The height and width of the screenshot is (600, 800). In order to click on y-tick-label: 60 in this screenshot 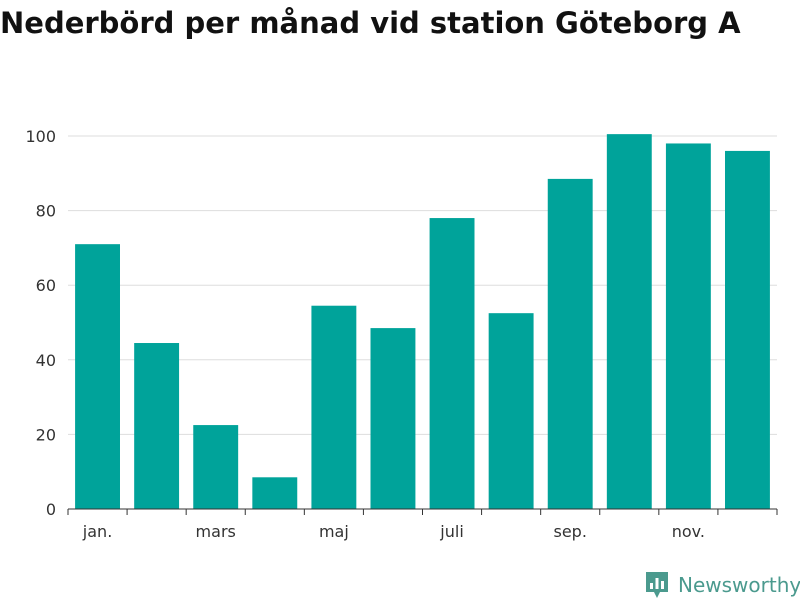, I will do `click(46, 285)`.